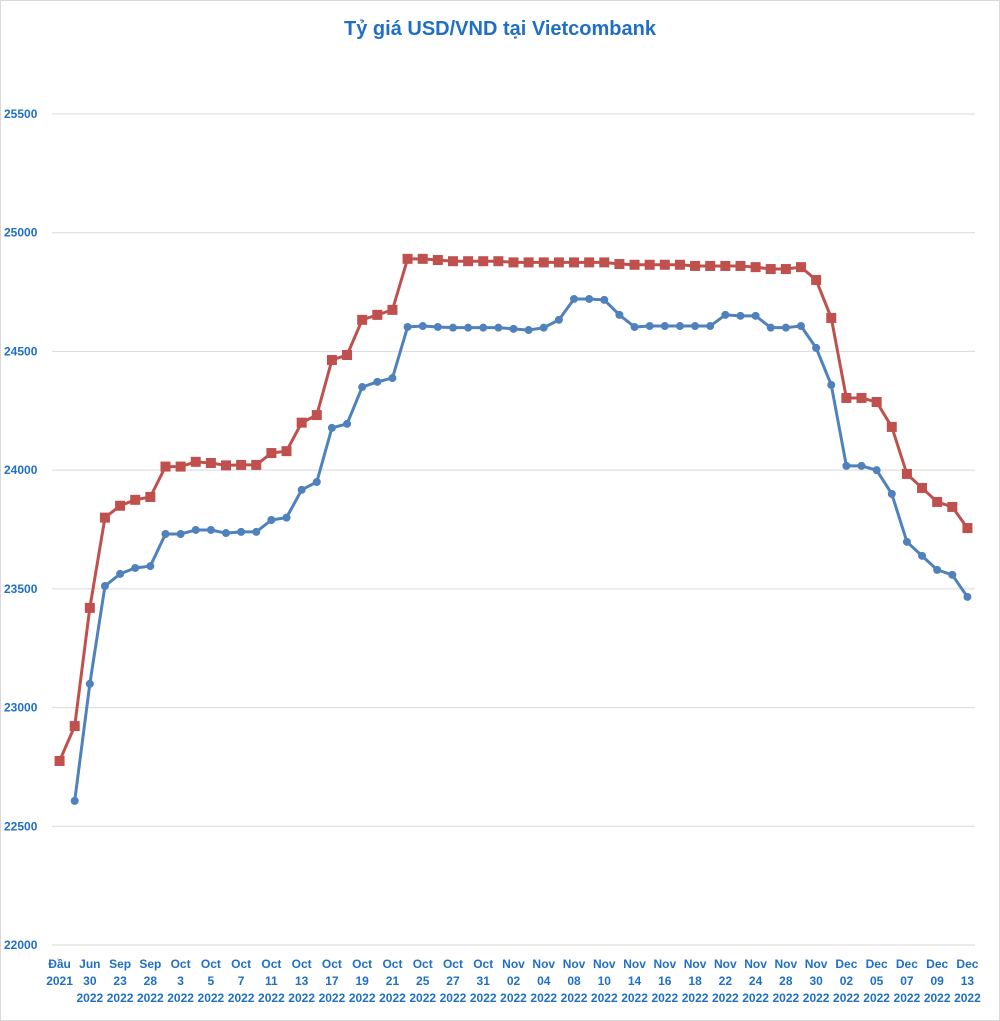 This screenshot has width=1000, height=1021. I want to click on x-tick-label: Jun 30 2022, so click(89, 981).